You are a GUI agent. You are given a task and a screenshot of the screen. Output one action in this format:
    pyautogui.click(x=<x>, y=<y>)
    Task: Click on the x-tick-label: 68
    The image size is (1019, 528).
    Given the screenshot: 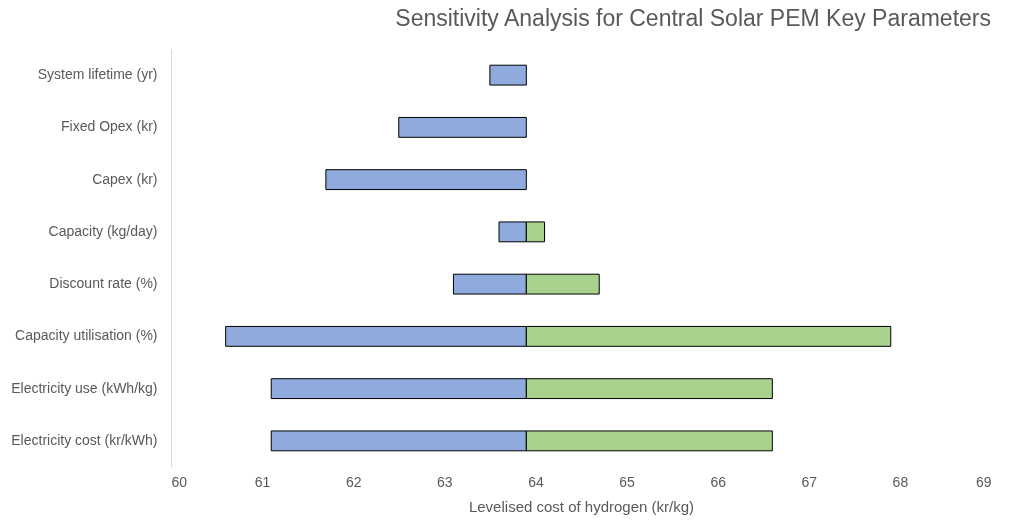 What is the action you would take?
    pyautogui.click(x=900, y=481)
    